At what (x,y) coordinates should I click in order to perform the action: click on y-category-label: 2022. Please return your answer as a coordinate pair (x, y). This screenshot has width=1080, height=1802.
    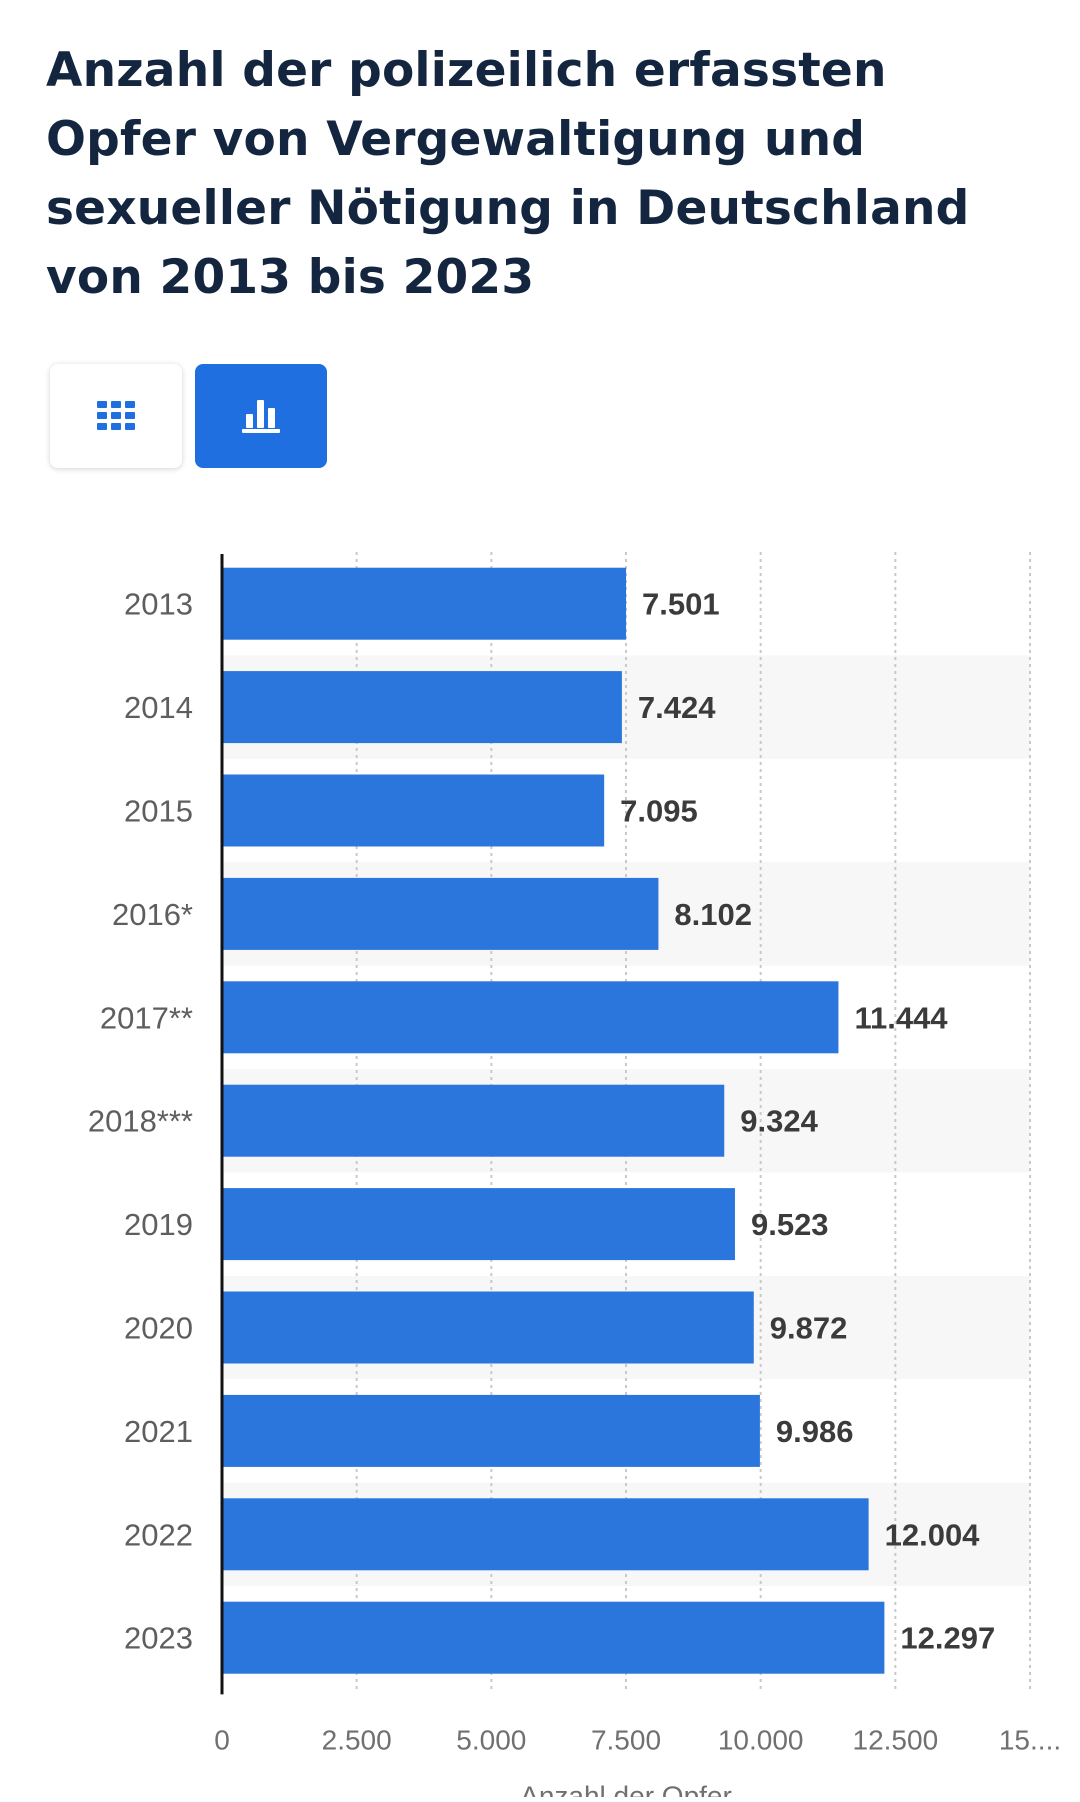
    Looking at the image, I should click on (158, 1534).